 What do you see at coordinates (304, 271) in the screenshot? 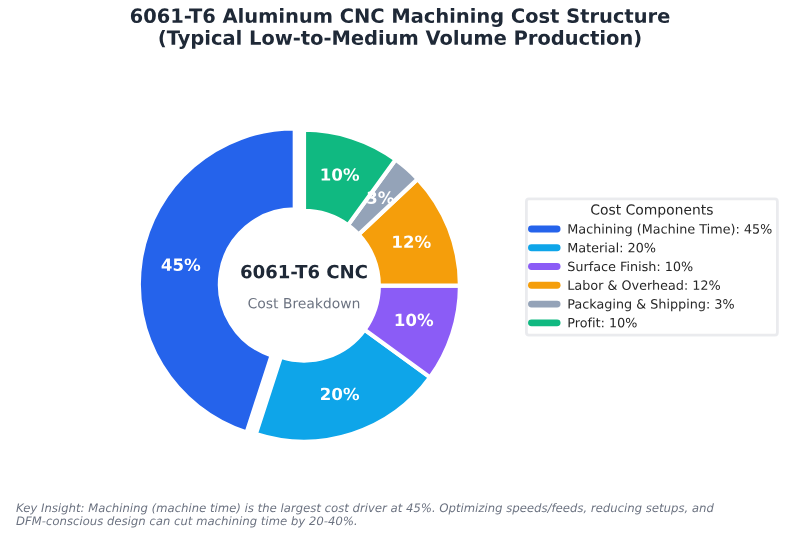
I see `text: 6061-T6 CNC` at bounding box center [304, 271].